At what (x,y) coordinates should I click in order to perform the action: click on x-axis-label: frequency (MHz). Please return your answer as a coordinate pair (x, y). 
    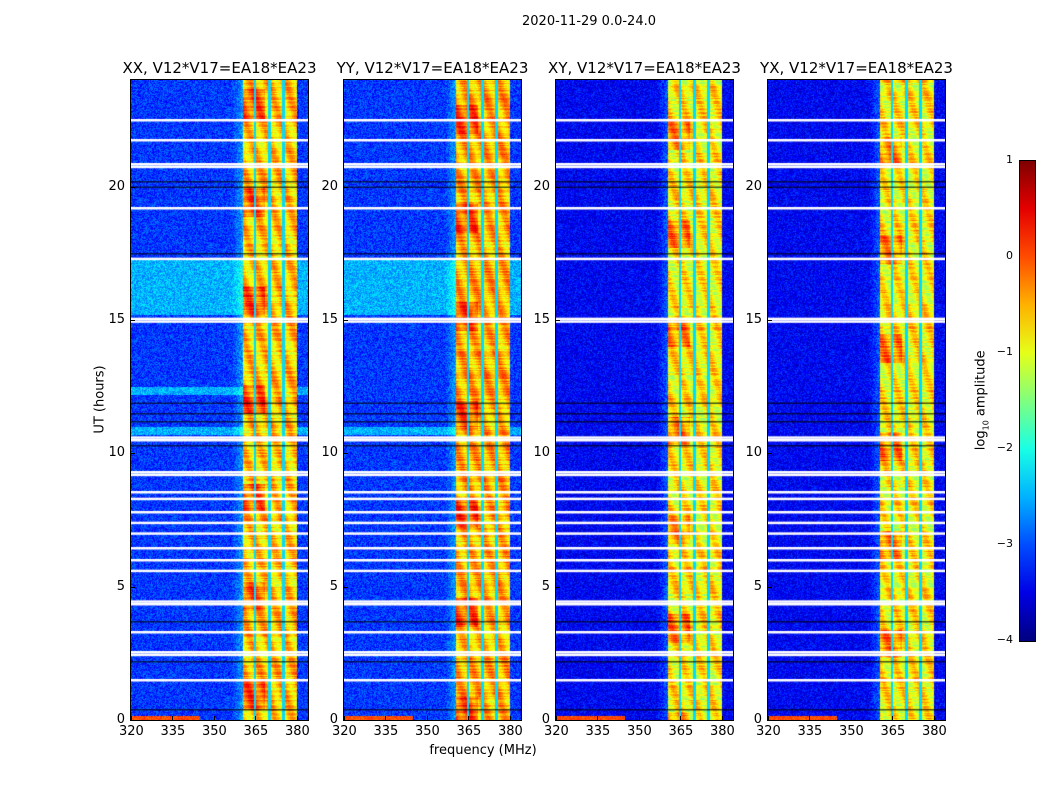
    Looking at the image, I should click on (483, 750).